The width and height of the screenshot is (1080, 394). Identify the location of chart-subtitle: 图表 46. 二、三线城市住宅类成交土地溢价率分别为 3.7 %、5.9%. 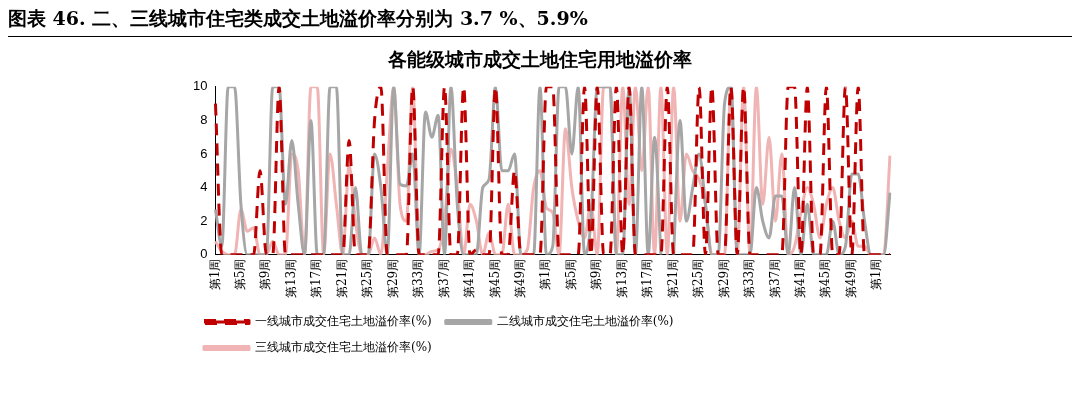
(298, 18).